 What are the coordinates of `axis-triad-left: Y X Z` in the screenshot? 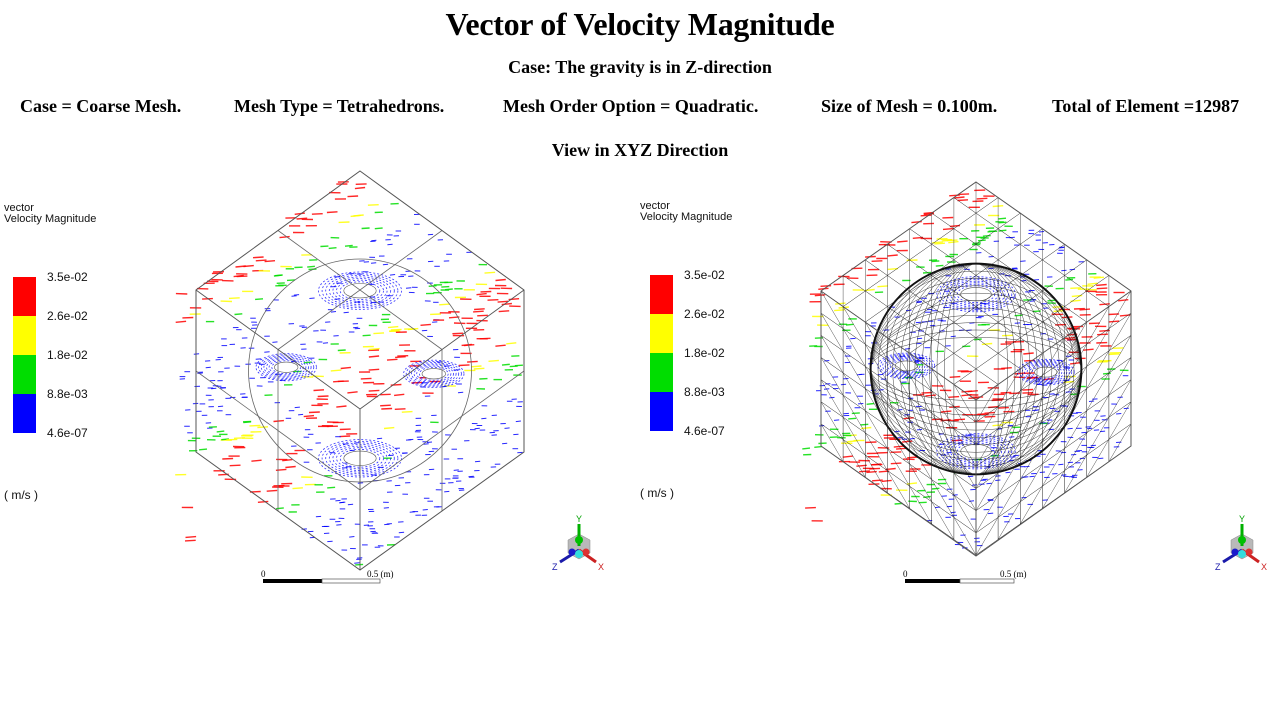 It's located at (578, 543).